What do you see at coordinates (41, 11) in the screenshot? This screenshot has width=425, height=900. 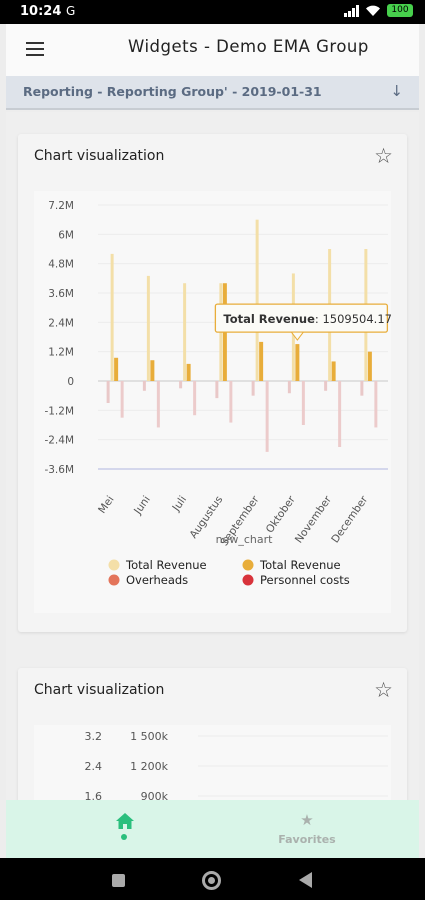 I see `status-time: 10:24` at bounding box center [41, 11].